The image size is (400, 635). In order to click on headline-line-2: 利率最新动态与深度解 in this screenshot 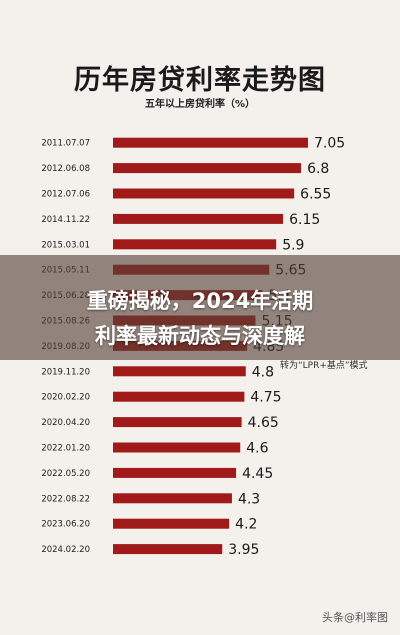, I will do `click(200, 336)`.